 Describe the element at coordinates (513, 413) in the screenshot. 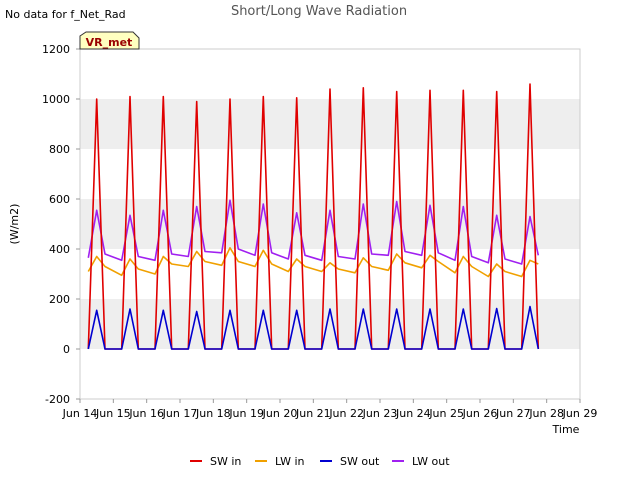

I see `x-tick-label: Jun 27` at that location.